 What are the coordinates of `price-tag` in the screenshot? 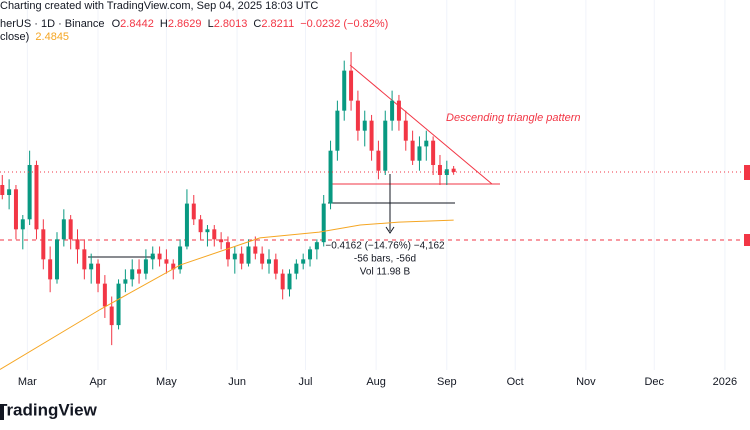 It's located at (747, 172).